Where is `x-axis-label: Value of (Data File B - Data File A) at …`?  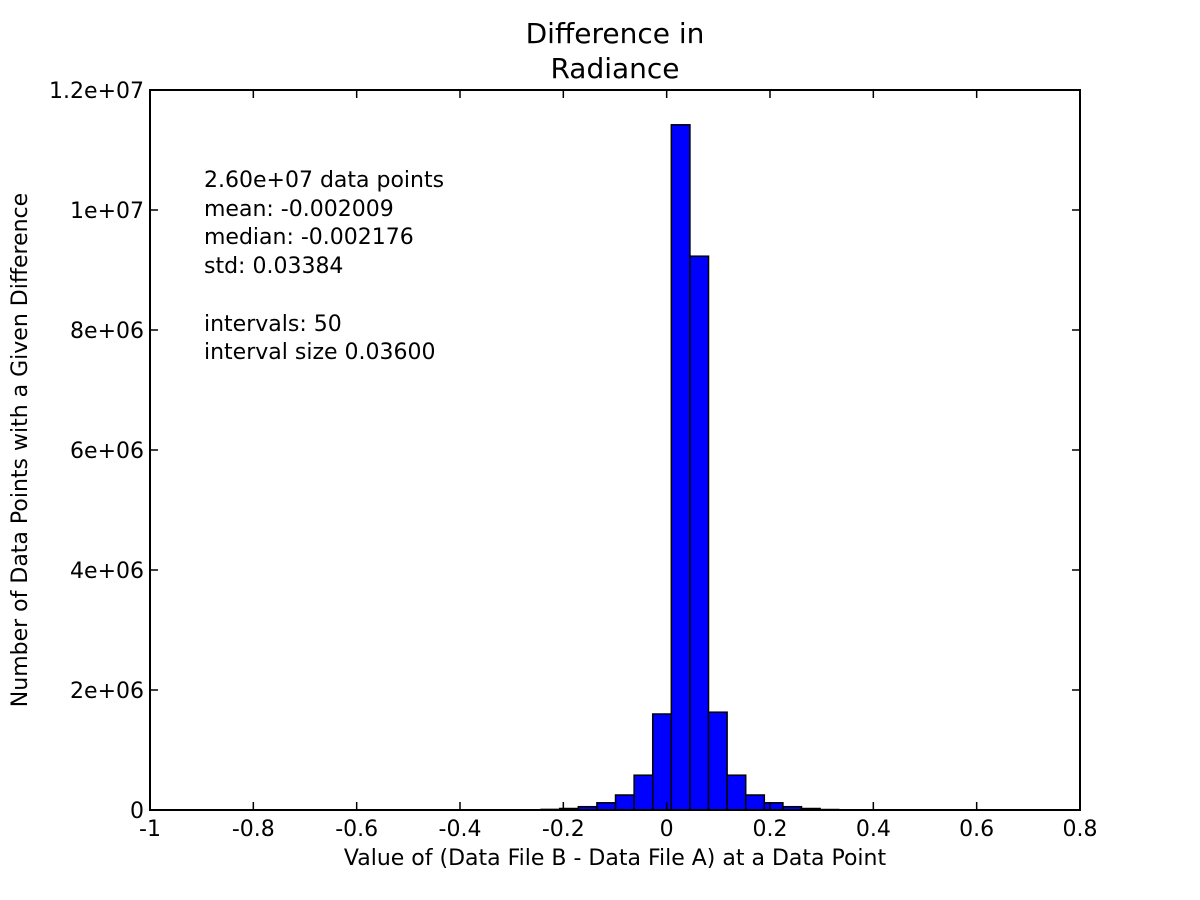 x-axis-label: Value of (Data File B - Data File A) at … is located at coordinates (615, 858).